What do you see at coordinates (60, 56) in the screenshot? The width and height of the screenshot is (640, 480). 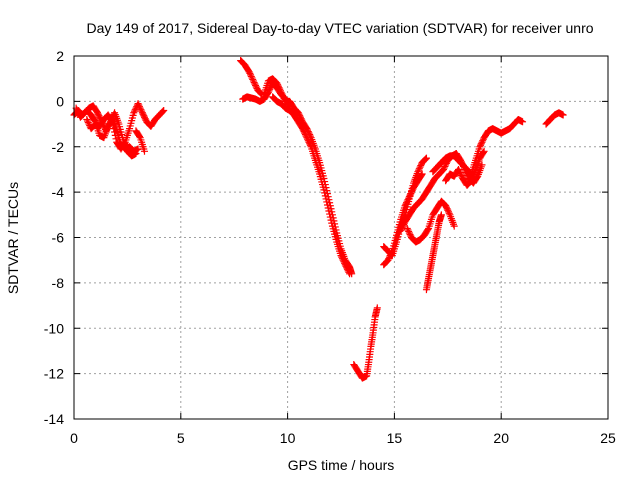 I see `y-tick-label: 2` at bounding box center [60, 56].